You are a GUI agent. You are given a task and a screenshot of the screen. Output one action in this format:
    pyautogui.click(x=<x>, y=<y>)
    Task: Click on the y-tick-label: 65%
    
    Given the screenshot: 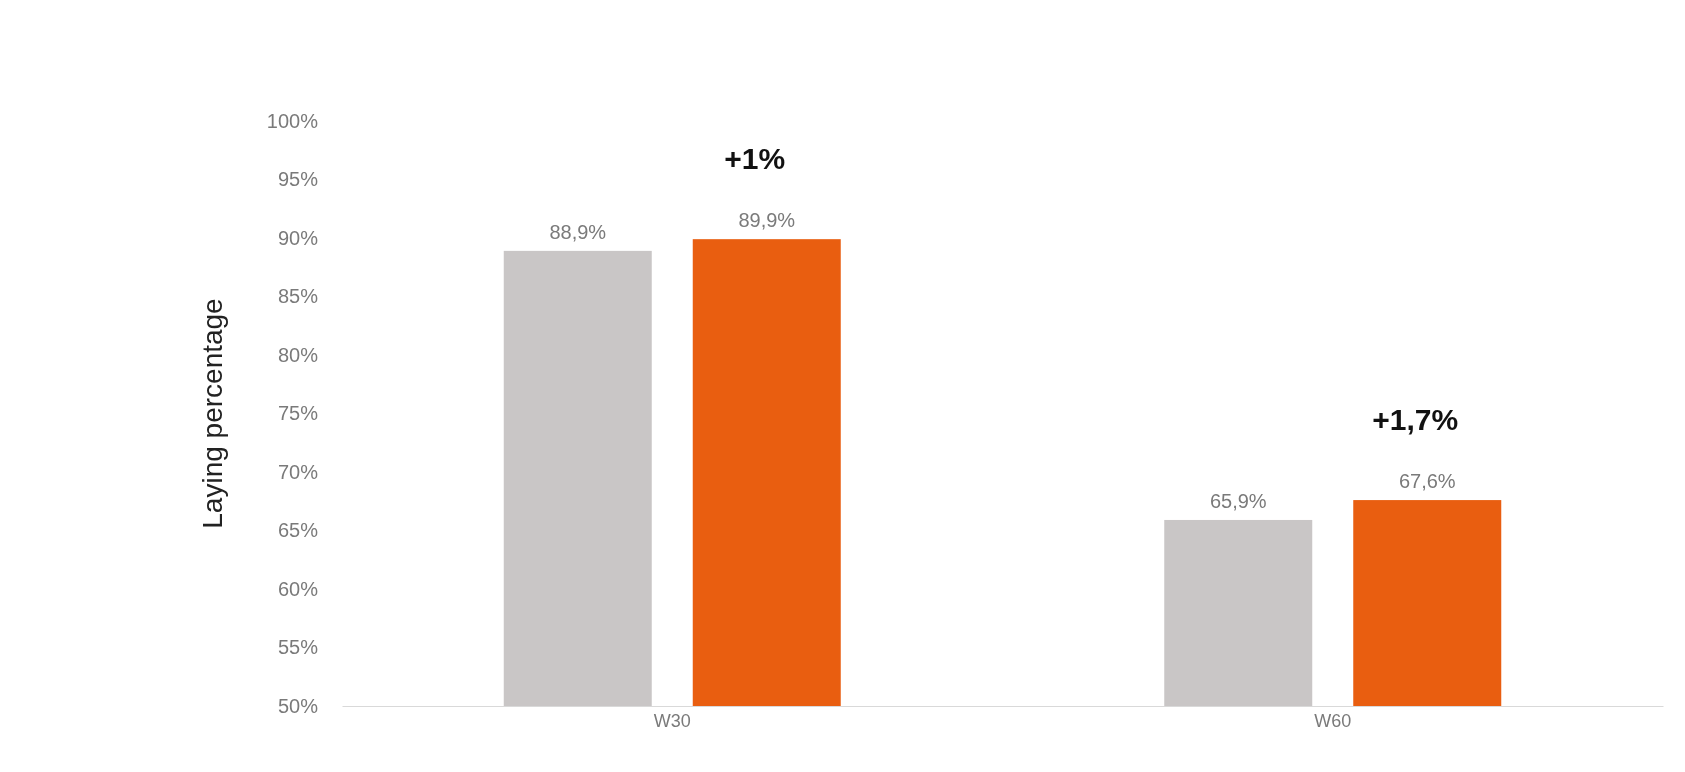 What is the action you would take?
    pyautogui.click(x=298, y=530)
    